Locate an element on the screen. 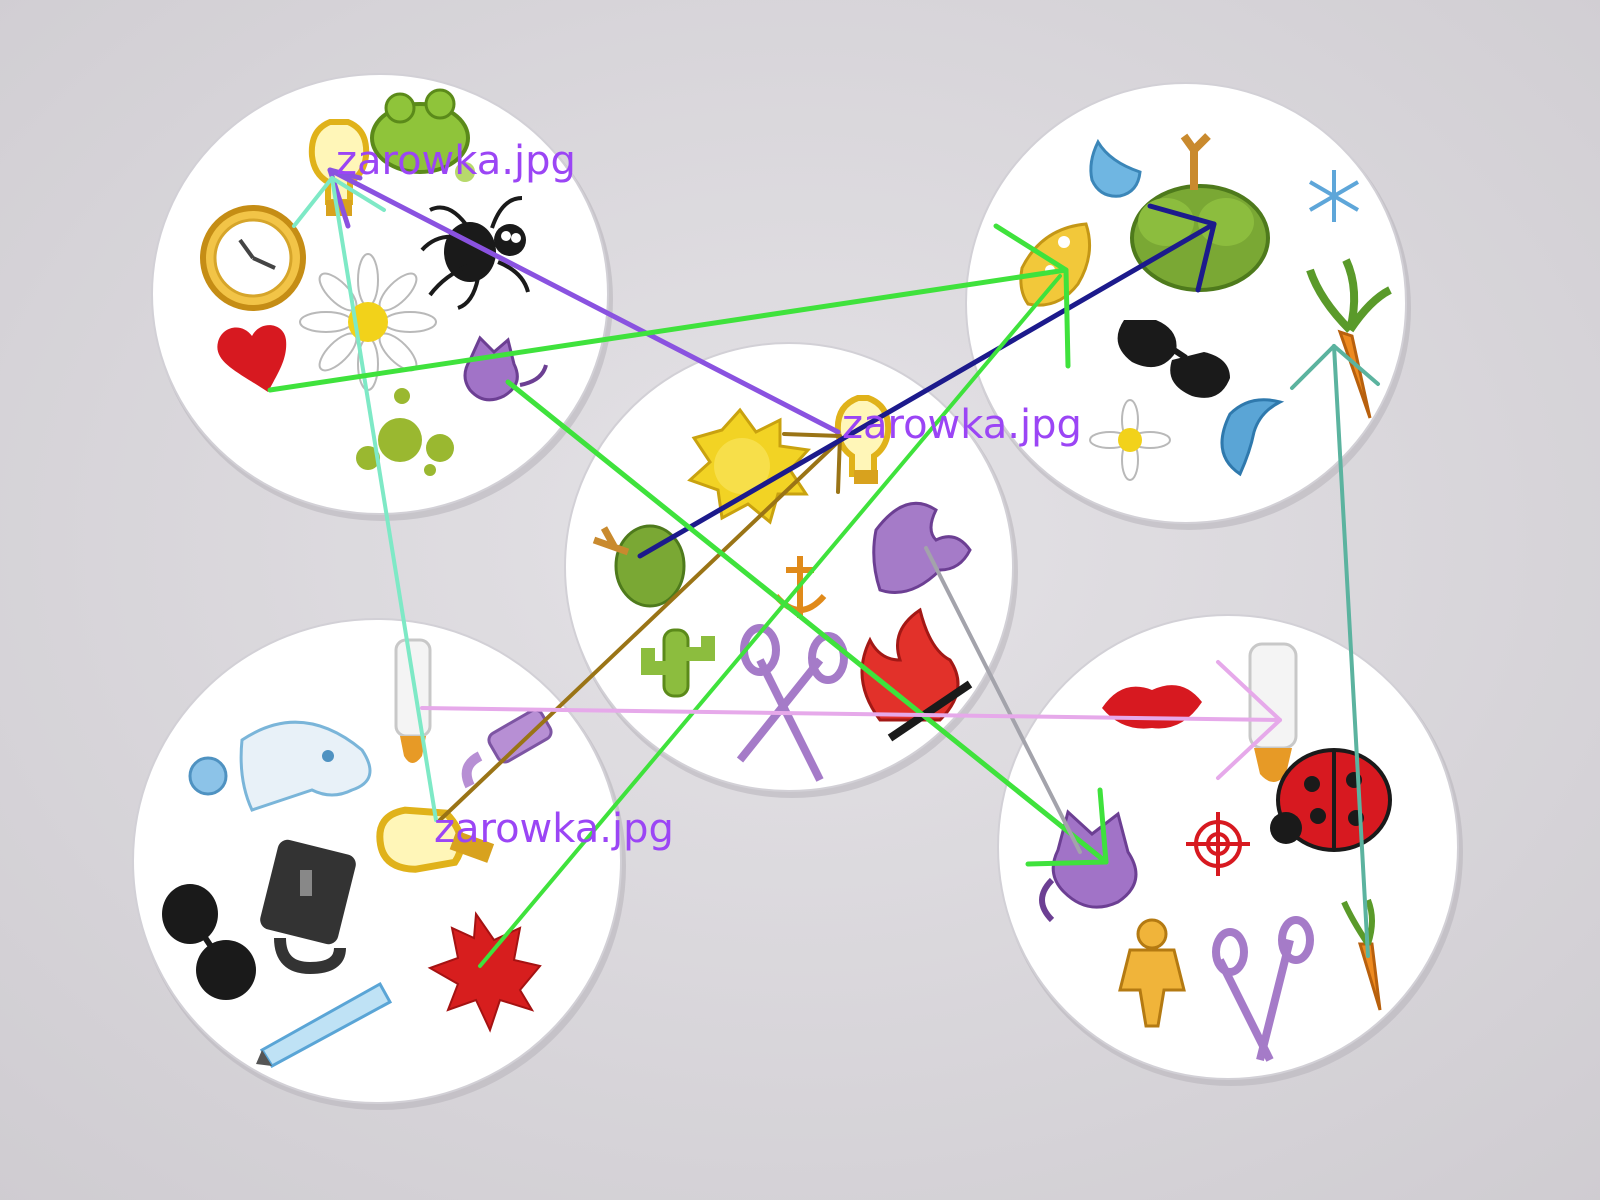  match-line-bottle is located at coordinates (851, 720).